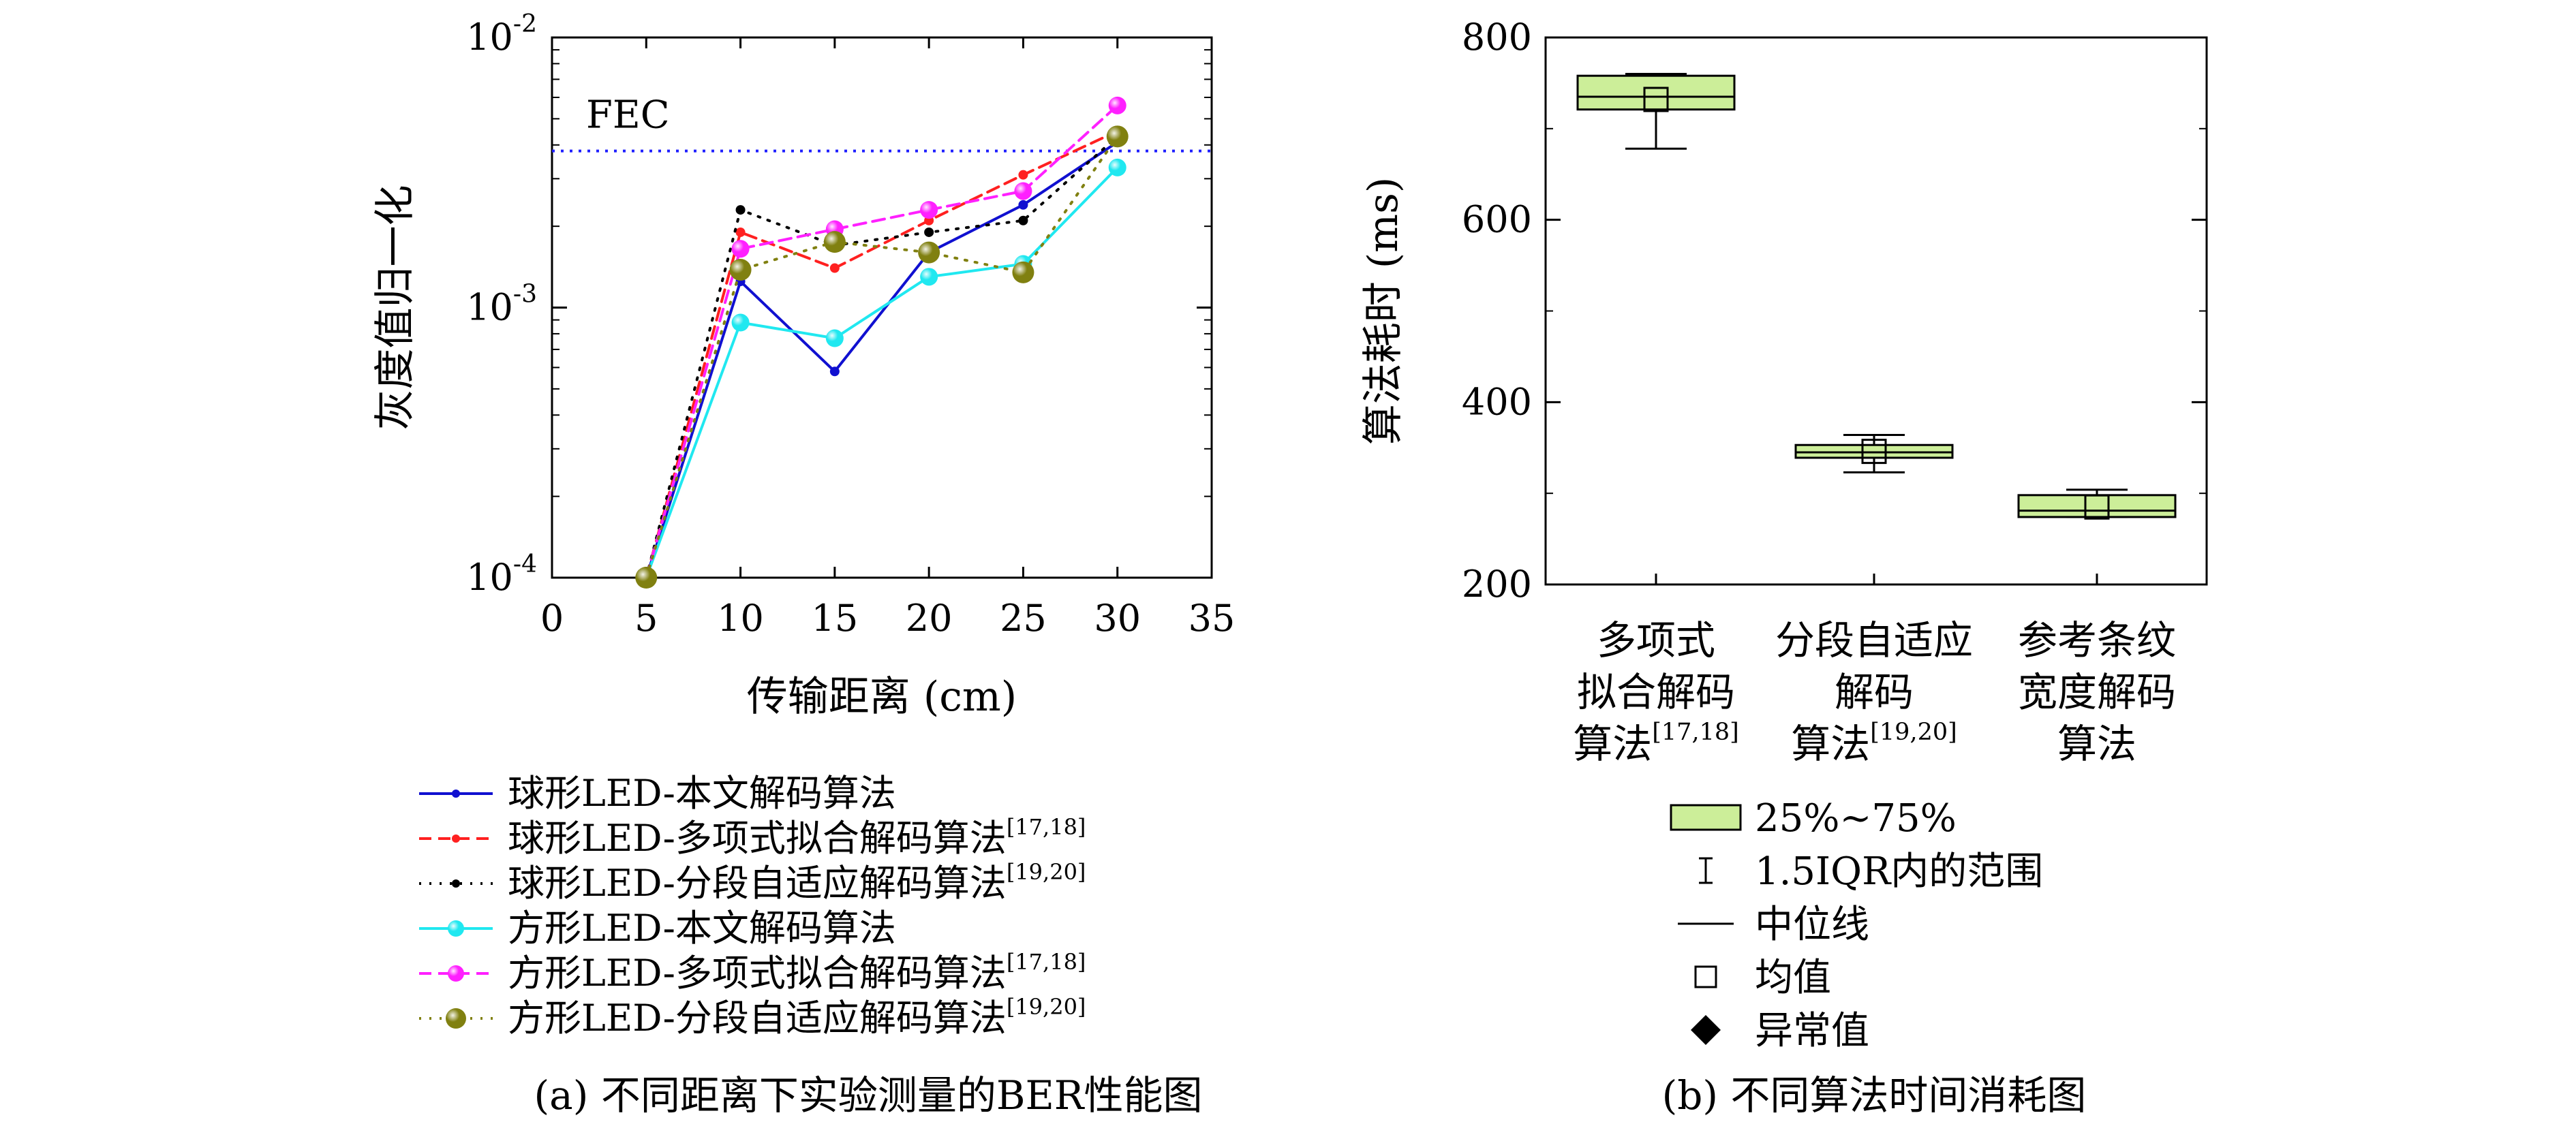  Describe the element at coordinates (1656, 640) in the screenshot. I see `category-label-line: 多项式` at that location.